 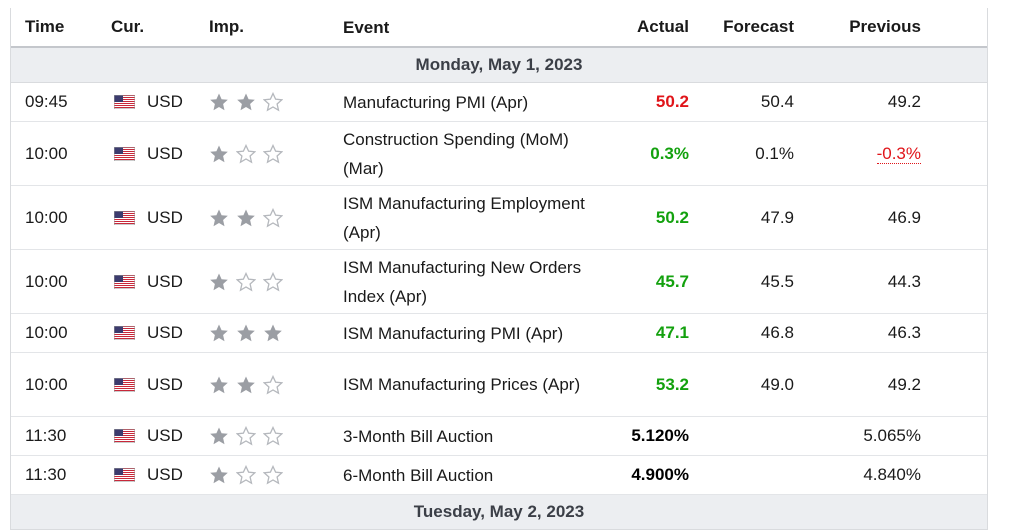 I want to click on previous-value-text: 46.3, so click(x=904, y=332).